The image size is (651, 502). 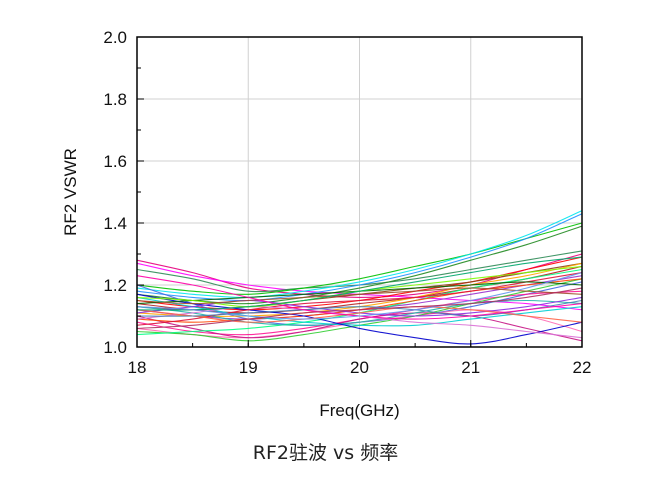 I want to click on chart-caption: RF2驻波 vs 频率, so click(x=325, y=453).